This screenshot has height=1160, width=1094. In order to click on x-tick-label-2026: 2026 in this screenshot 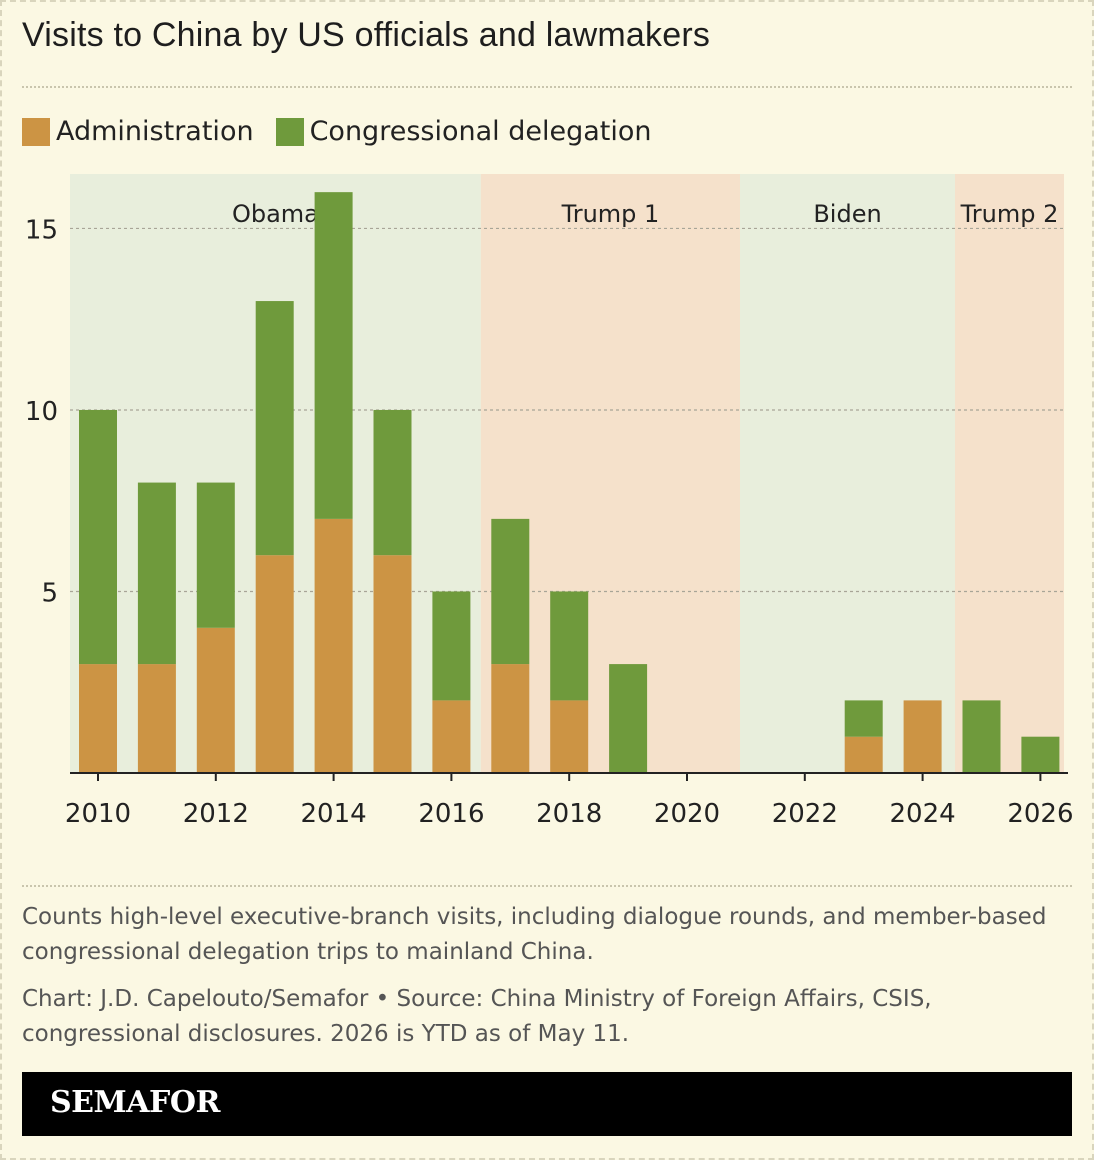, I will do `click(1040, 814)`.